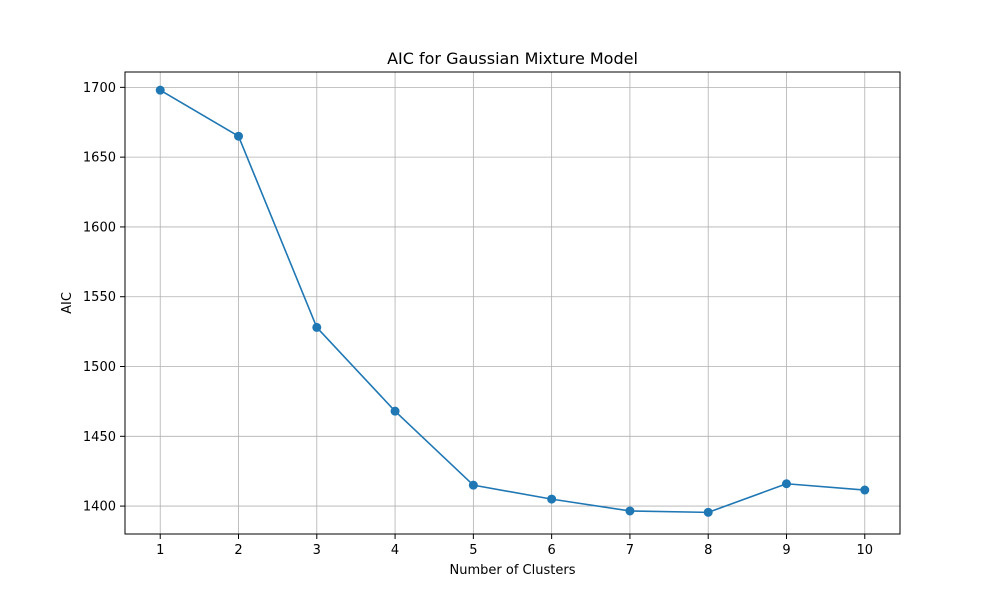 The image size is (1000, 600). I want to click on x-tick-label: 5, so click(473, 550).